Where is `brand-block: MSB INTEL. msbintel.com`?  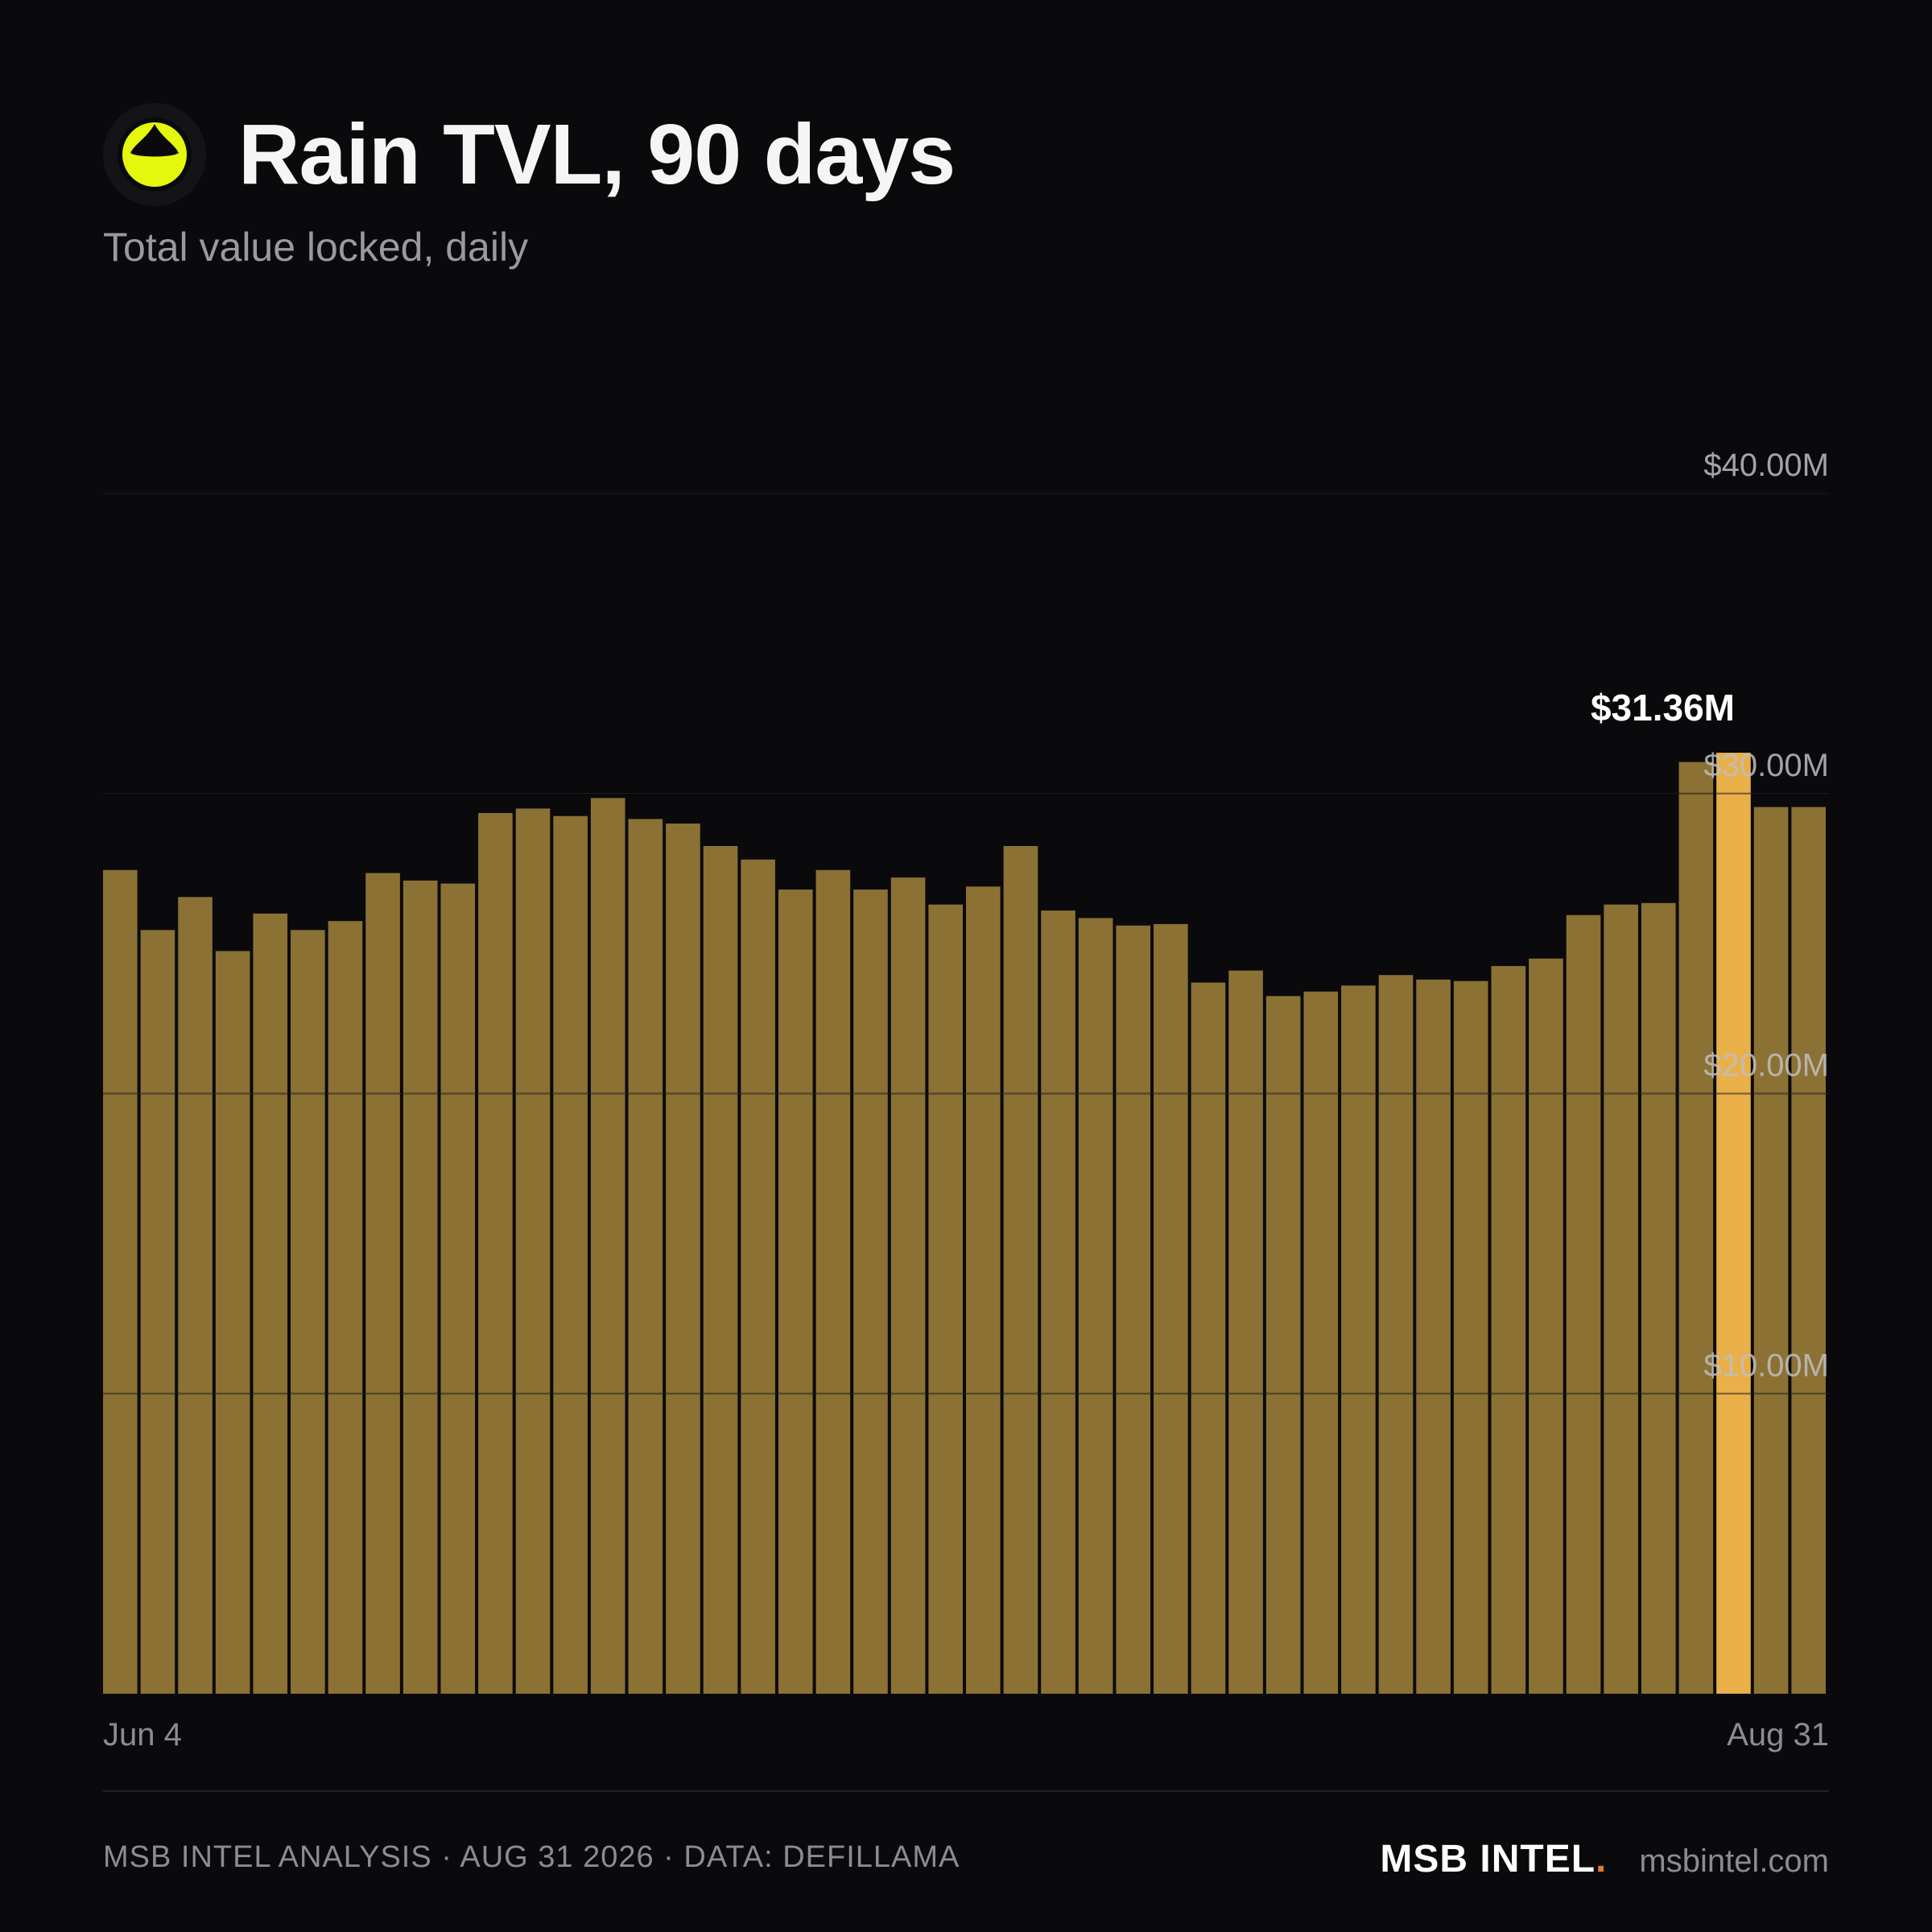 brand-block: MSB INTEL. msbintel.com is located at coordinates (1604, 1859).